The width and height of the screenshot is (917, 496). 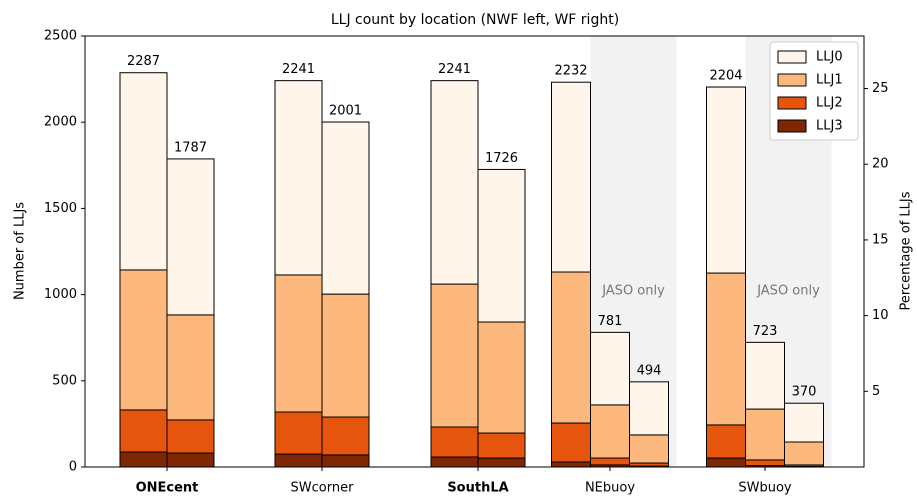 What do you see at coordinates (60, 36) in the screenshot?
I see `y-tick-label: 2500` at bounding box center [60, 36].